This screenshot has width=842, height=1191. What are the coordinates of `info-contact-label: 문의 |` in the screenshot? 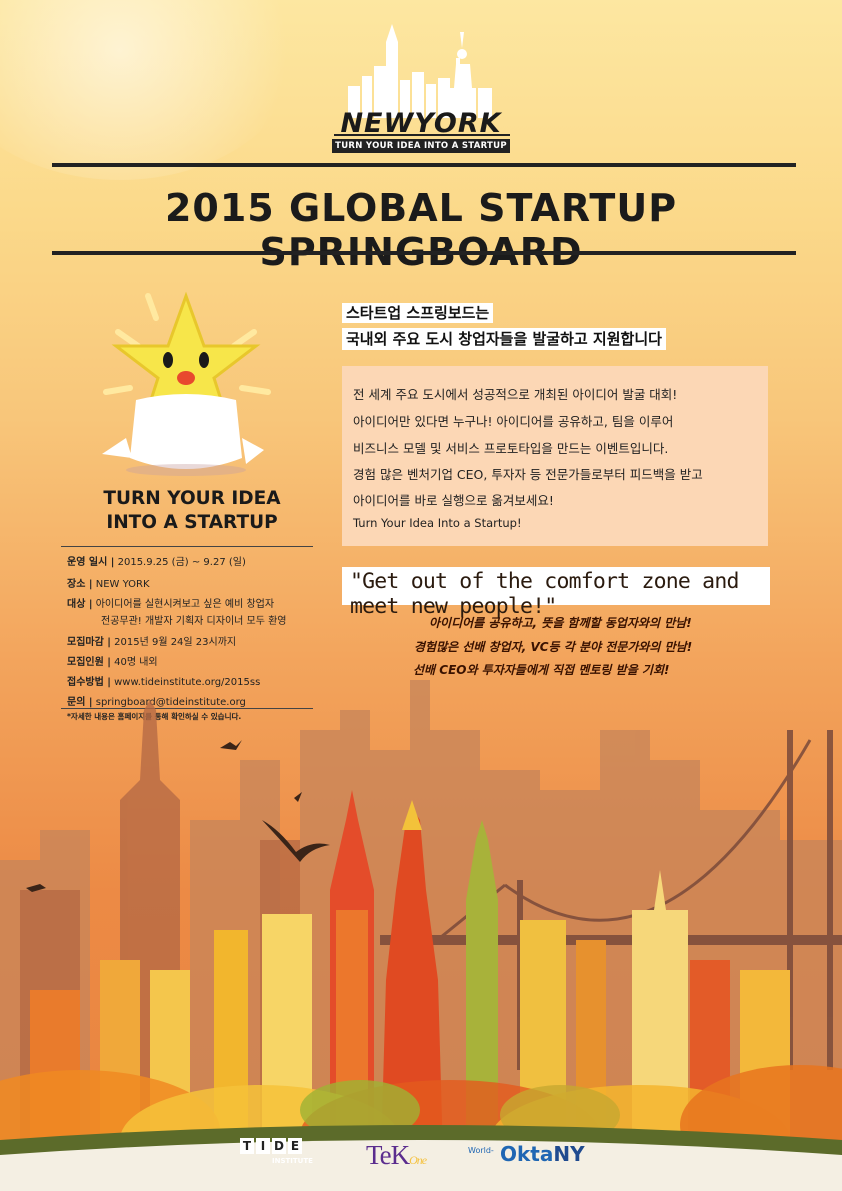 It's located at (80, 702).